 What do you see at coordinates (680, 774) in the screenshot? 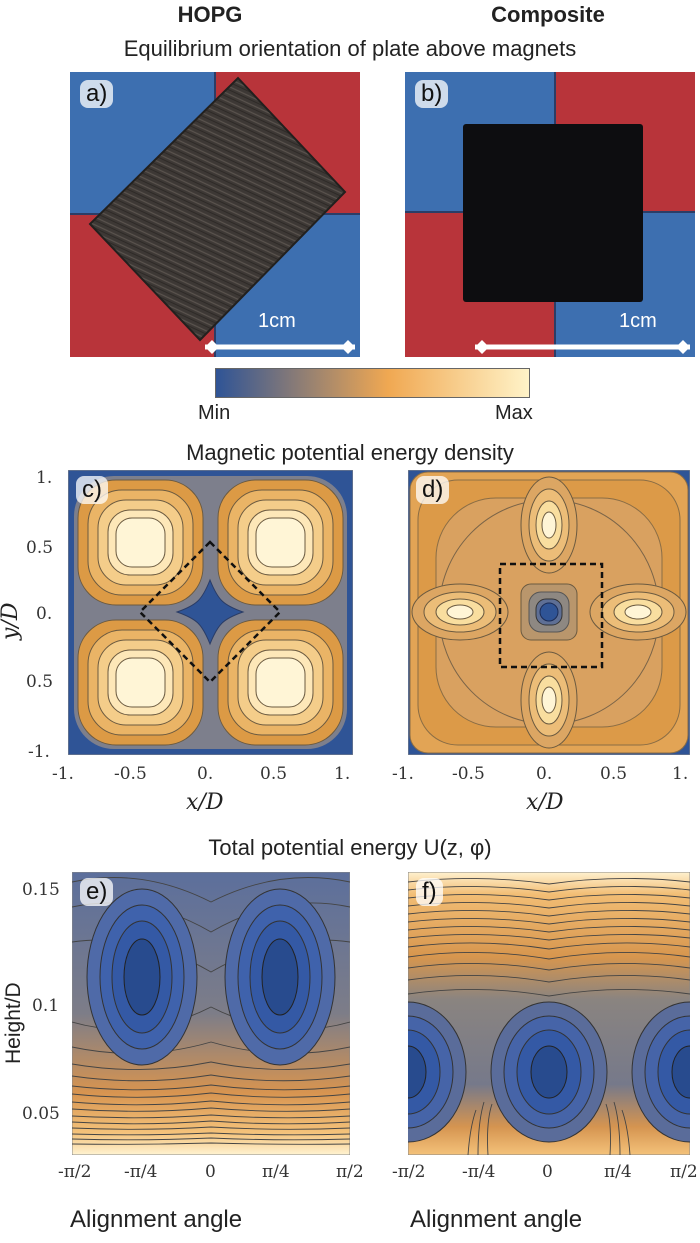
I see `xtick-d-4: 1.` at bounding box center [680, 774].